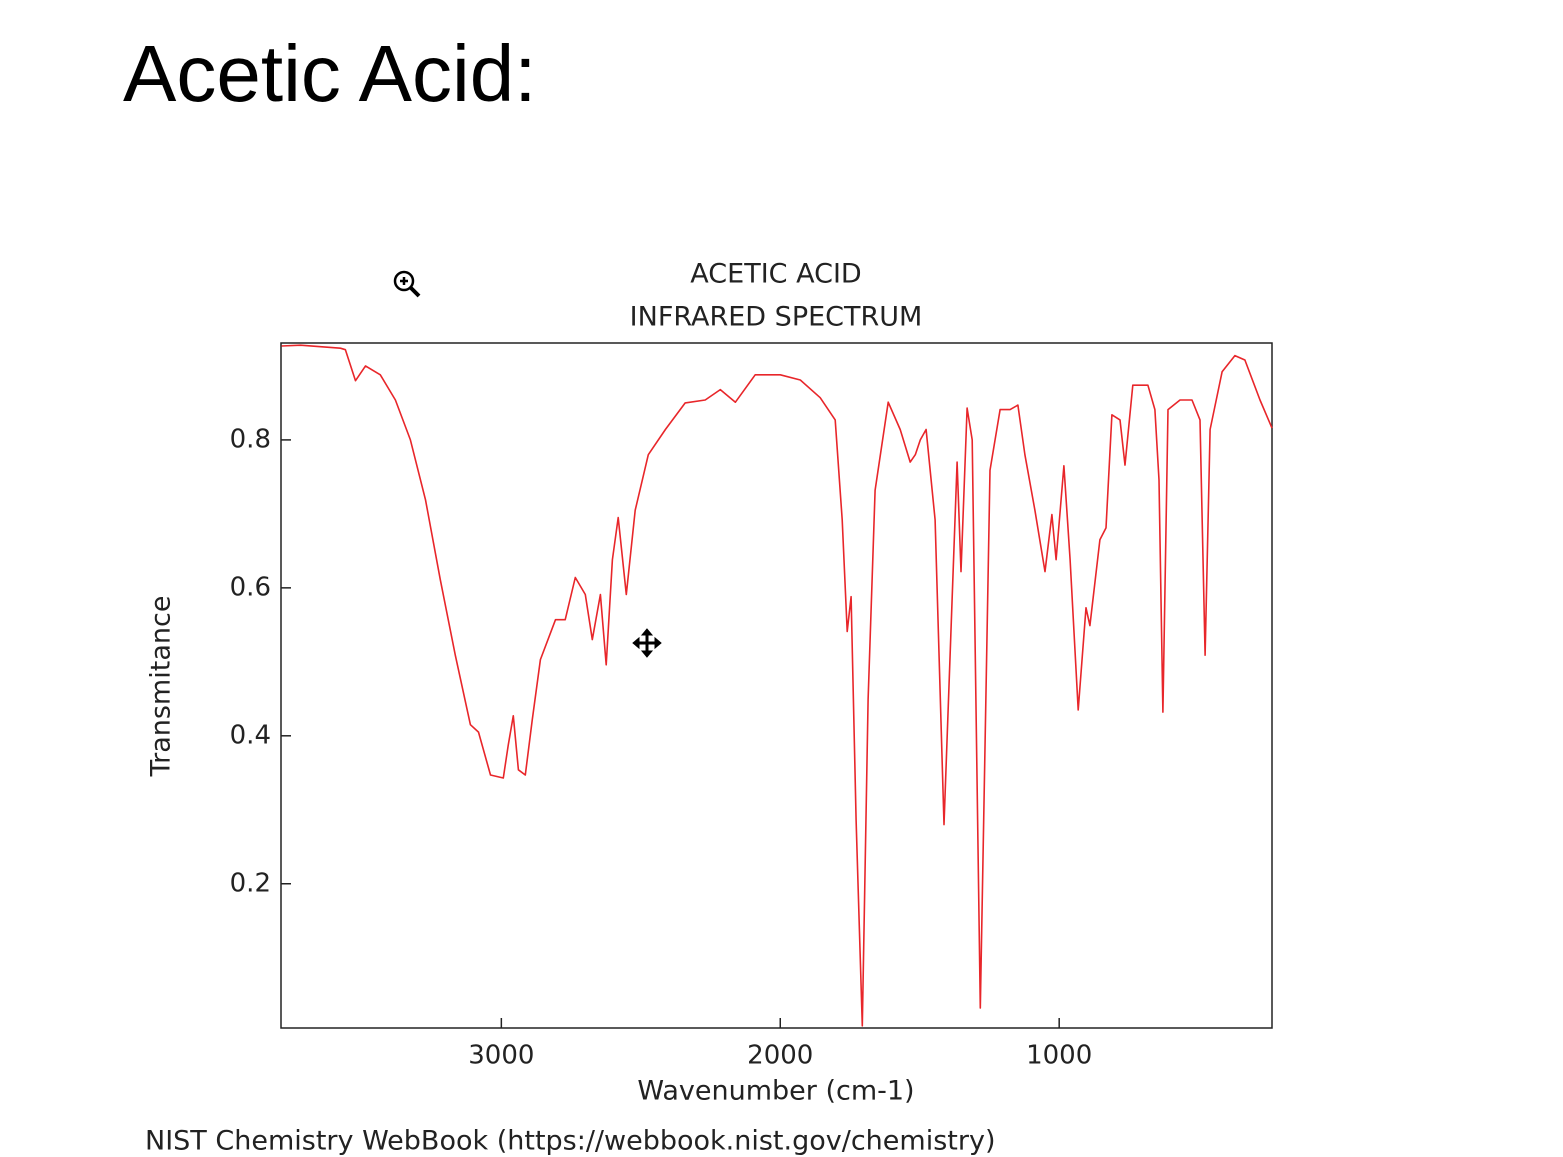 This screenshot has height=1157, width=1563. What do you see at coordinates (330, 73) in the screenshot?
I see `slide-title: Acetic Acid:` at bounding box center [330, 73].